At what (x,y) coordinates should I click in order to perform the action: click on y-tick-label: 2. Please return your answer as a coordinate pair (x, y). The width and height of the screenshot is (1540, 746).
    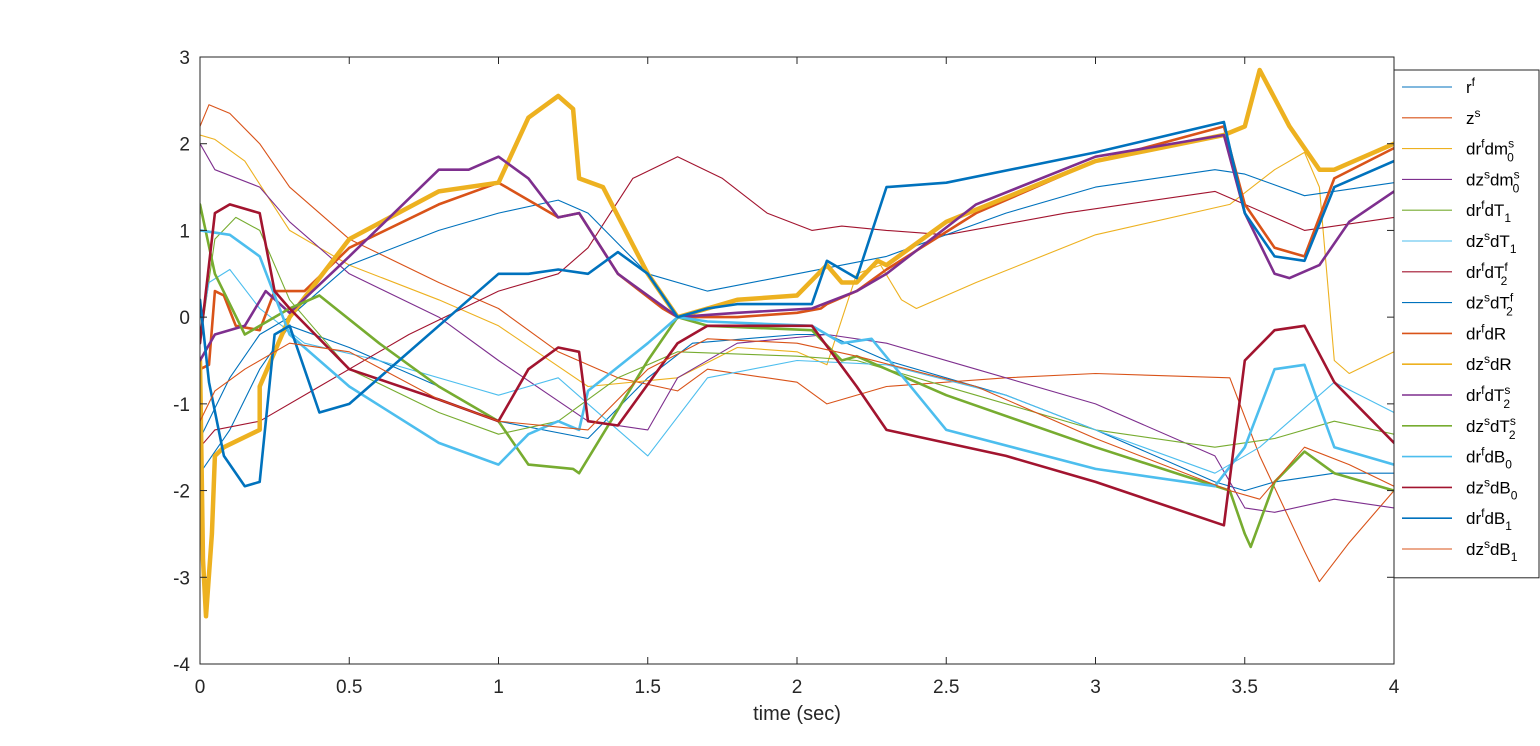
    Looking at the image, I should click on (184, 145).